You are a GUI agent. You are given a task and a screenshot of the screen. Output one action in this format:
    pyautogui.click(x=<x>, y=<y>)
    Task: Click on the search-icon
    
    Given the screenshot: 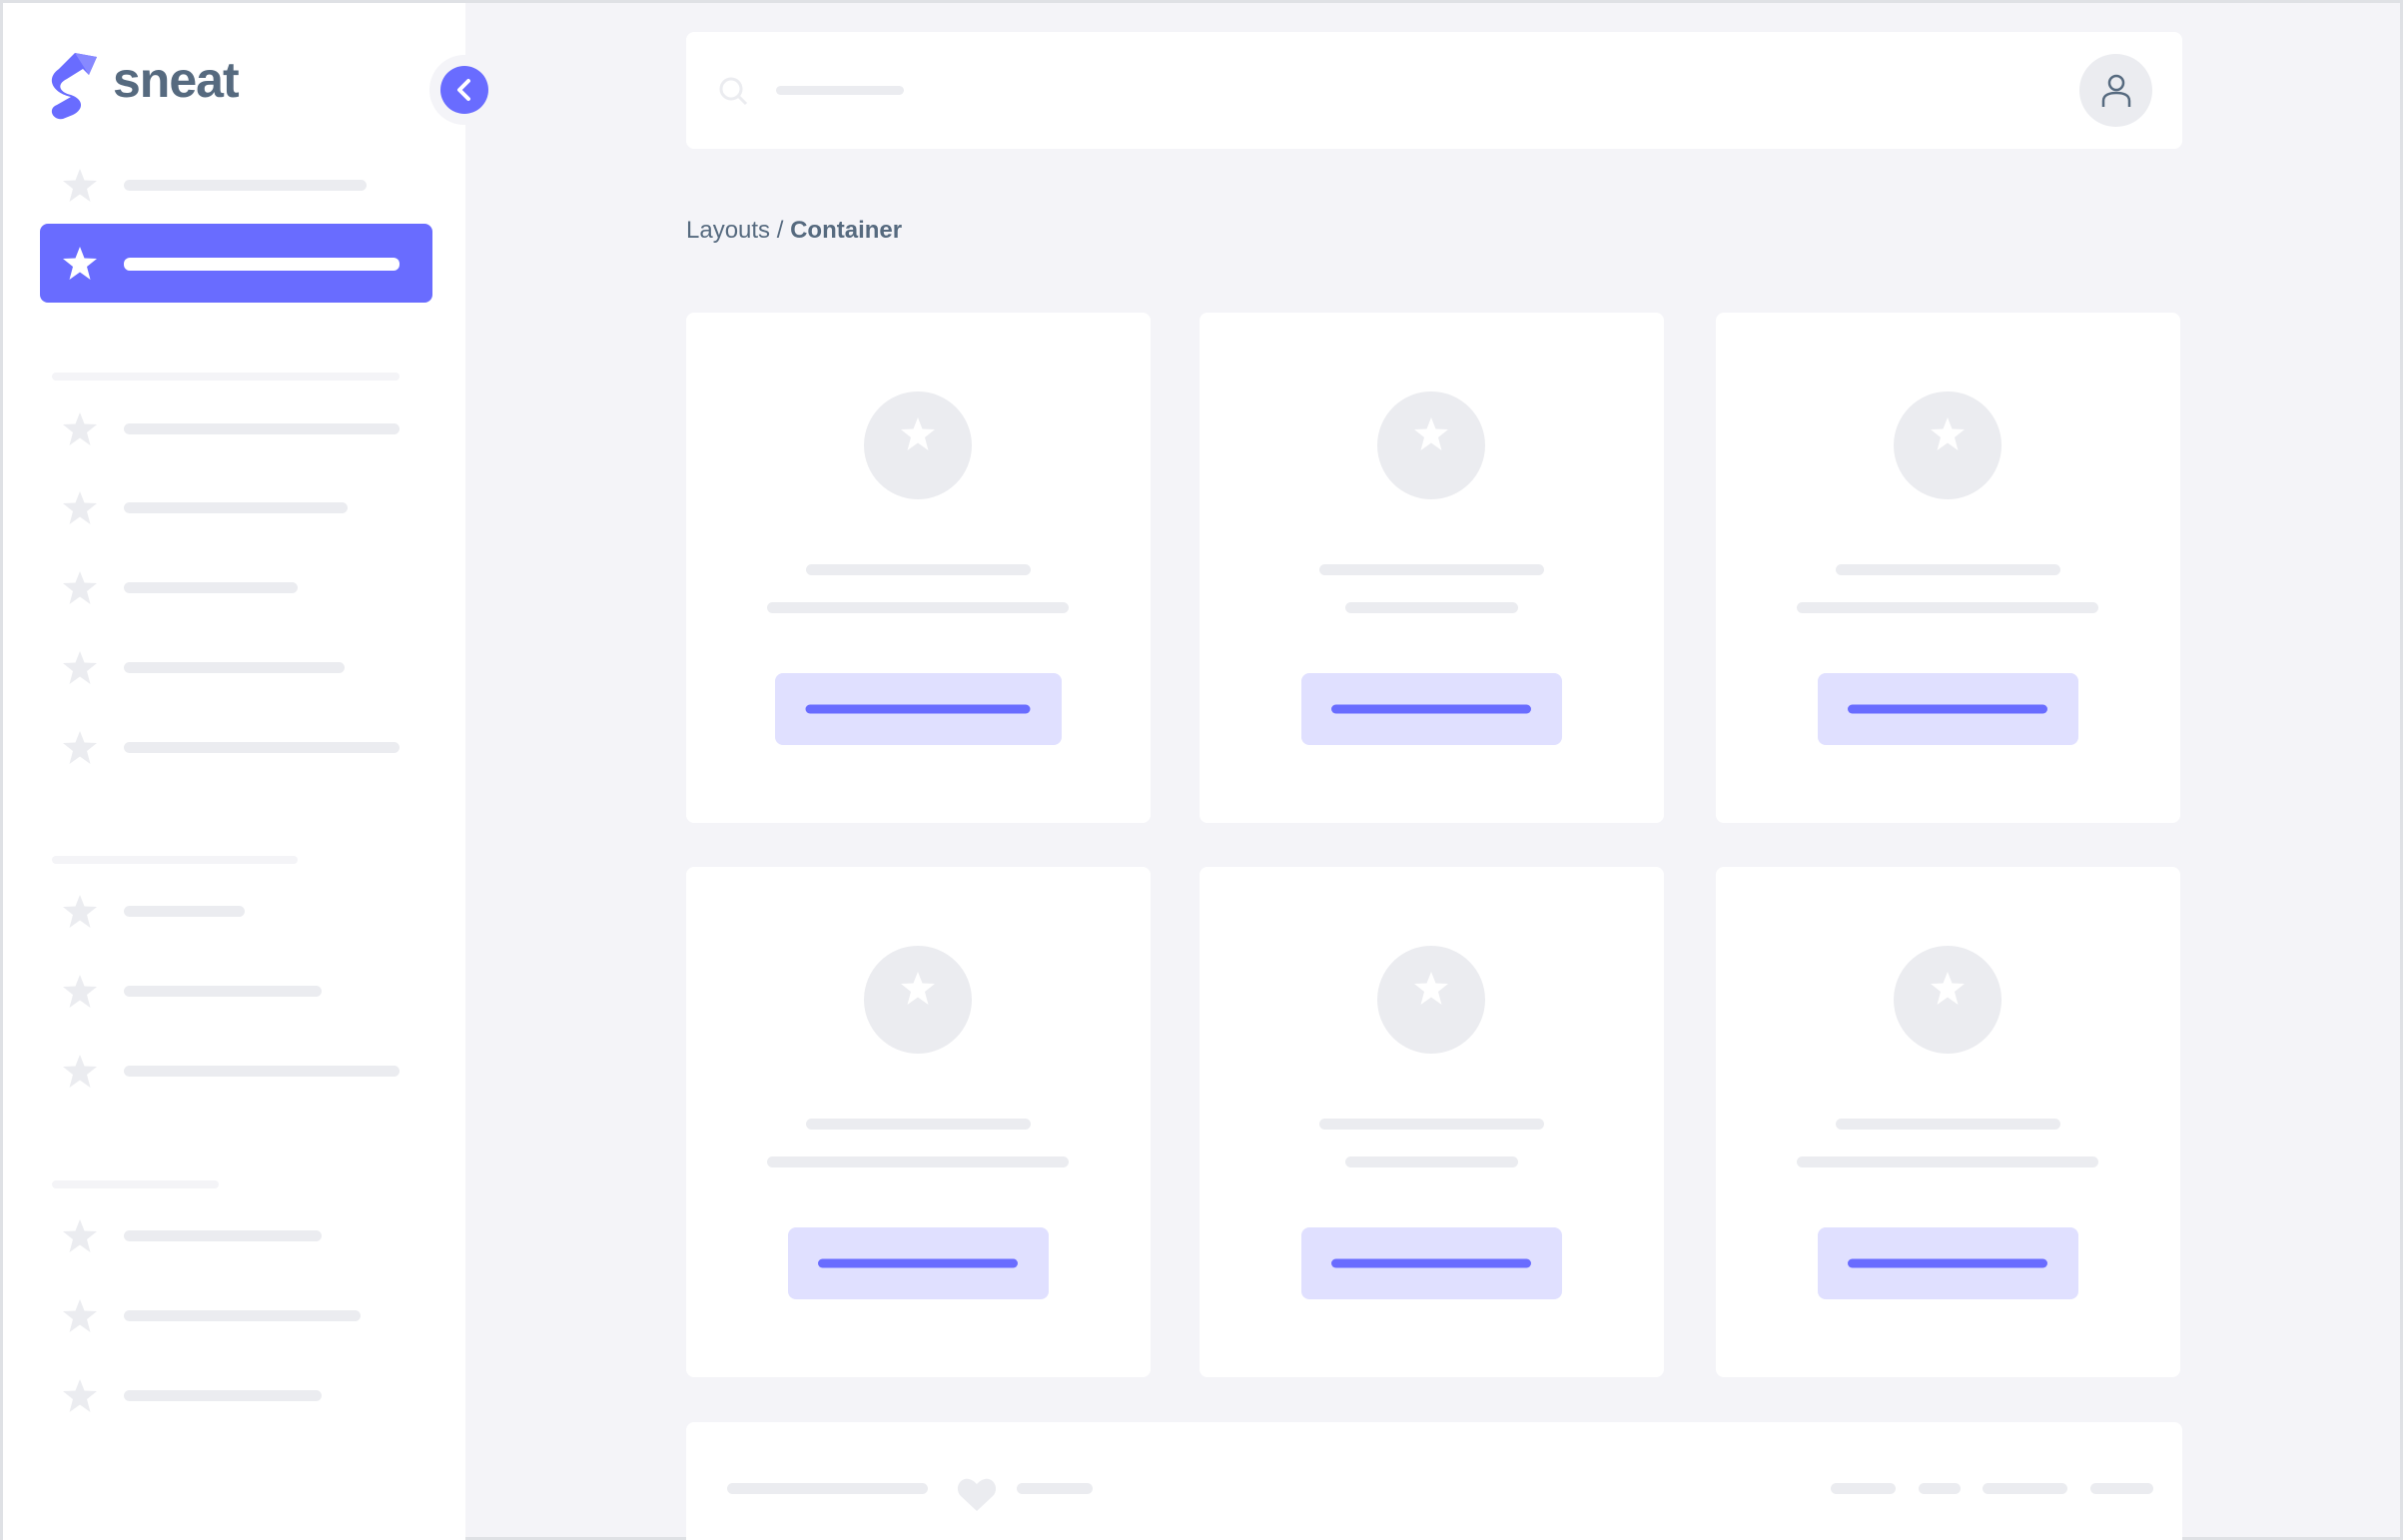 What is the action you would take?
    pyautogui.click(x=734, y=92)
    